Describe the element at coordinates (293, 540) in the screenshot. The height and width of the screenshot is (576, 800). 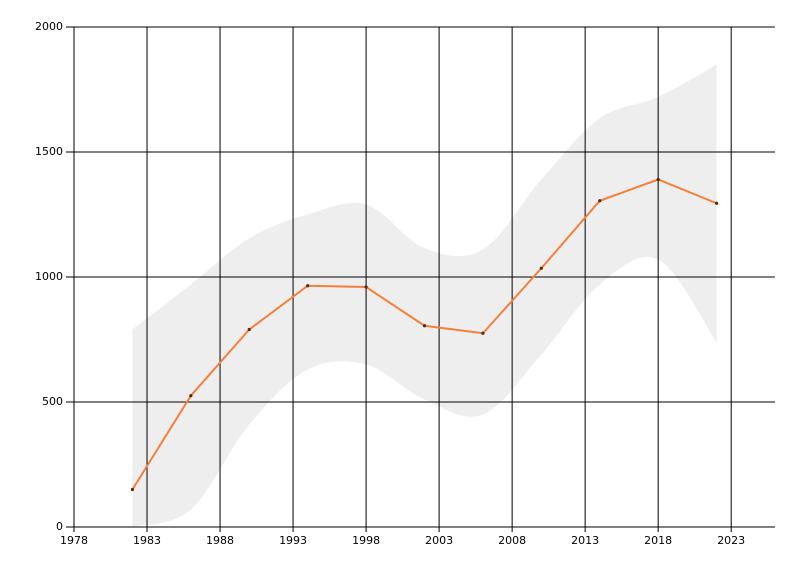
I see `x-tick-label: 1993` at that location.